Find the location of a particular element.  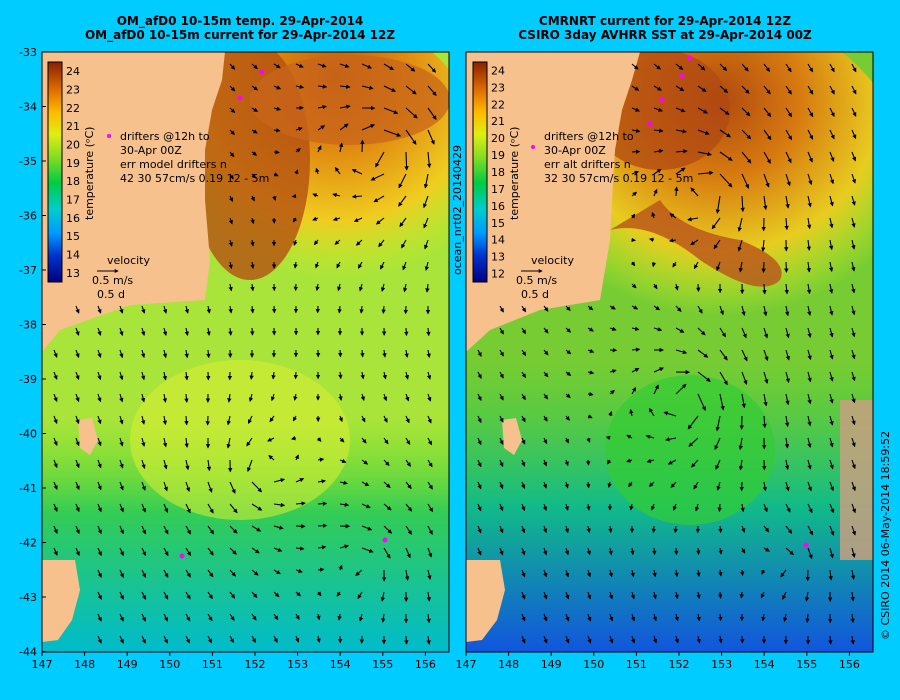

x-tick-label: 152 is located at coordinates (255, 664).